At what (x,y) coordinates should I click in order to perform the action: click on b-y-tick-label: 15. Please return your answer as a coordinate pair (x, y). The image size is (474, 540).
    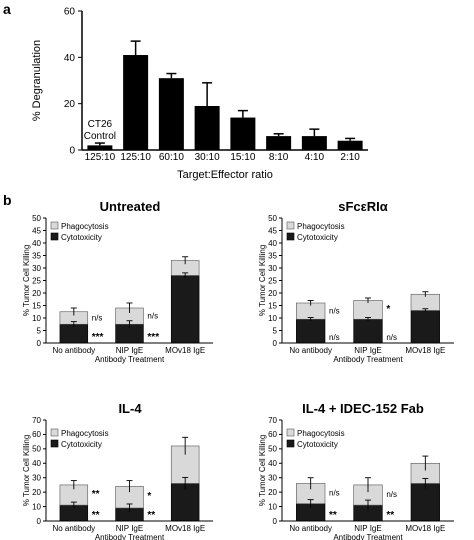
    Looking at the image, I should click on (36, 305).